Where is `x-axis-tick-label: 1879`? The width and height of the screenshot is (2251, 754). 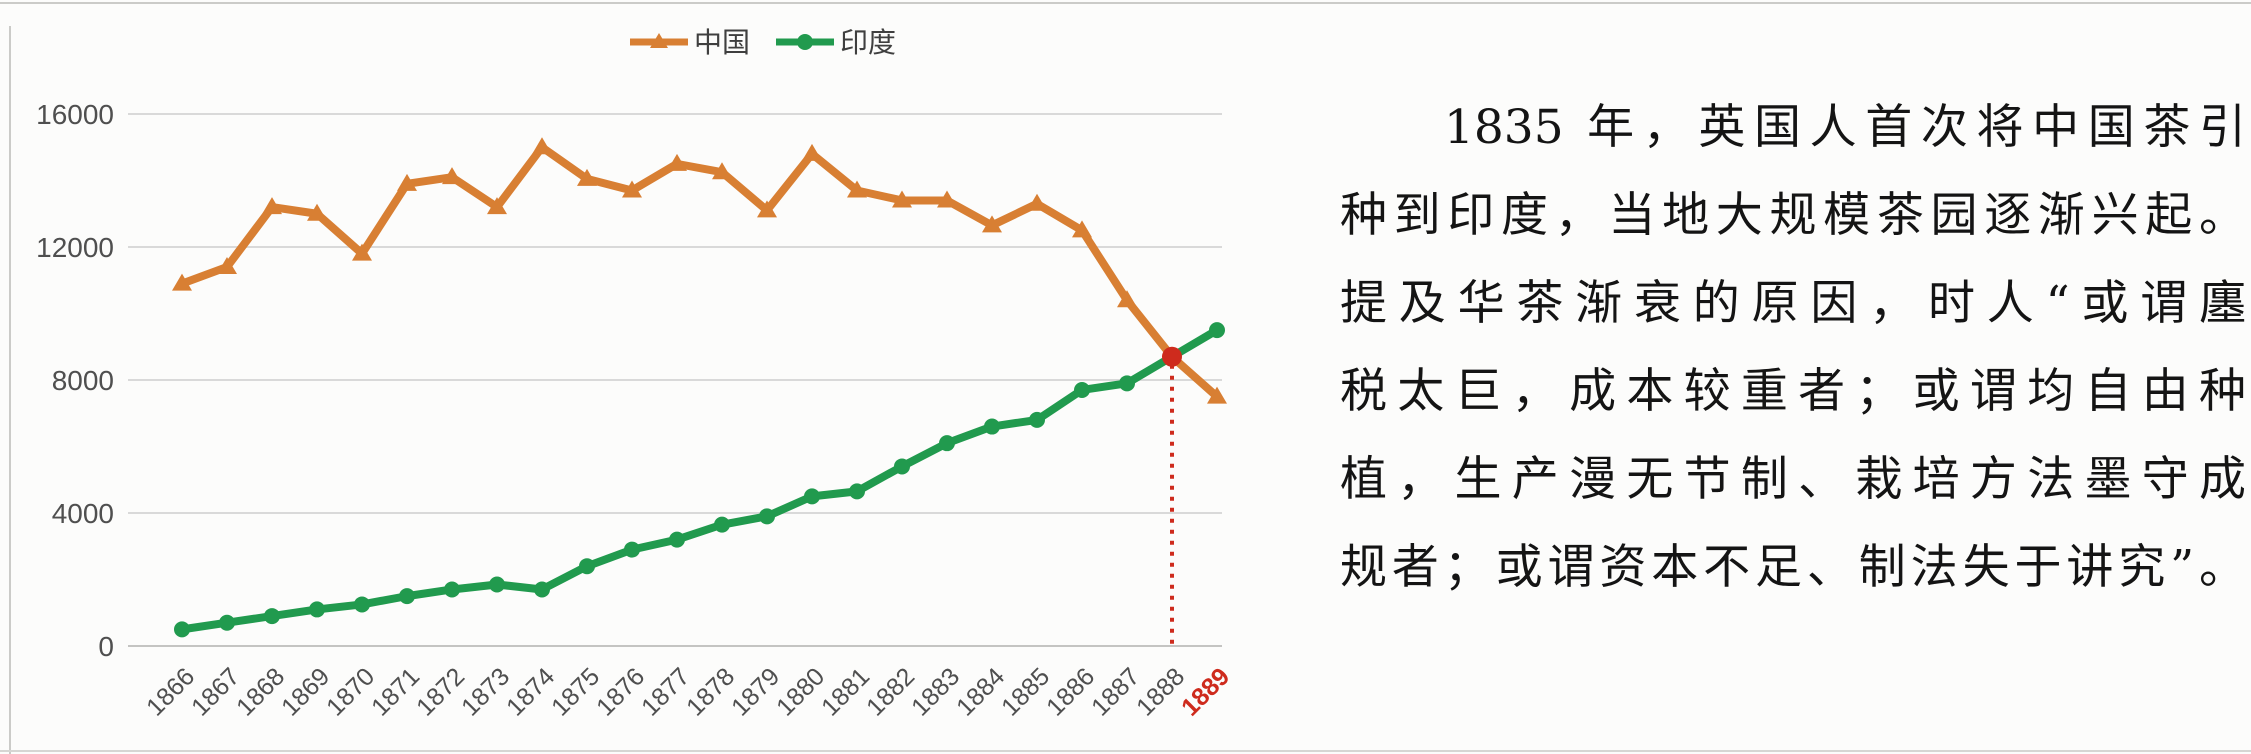 x-axis-tick-label: 1879 is located at coordinates (755, 691).